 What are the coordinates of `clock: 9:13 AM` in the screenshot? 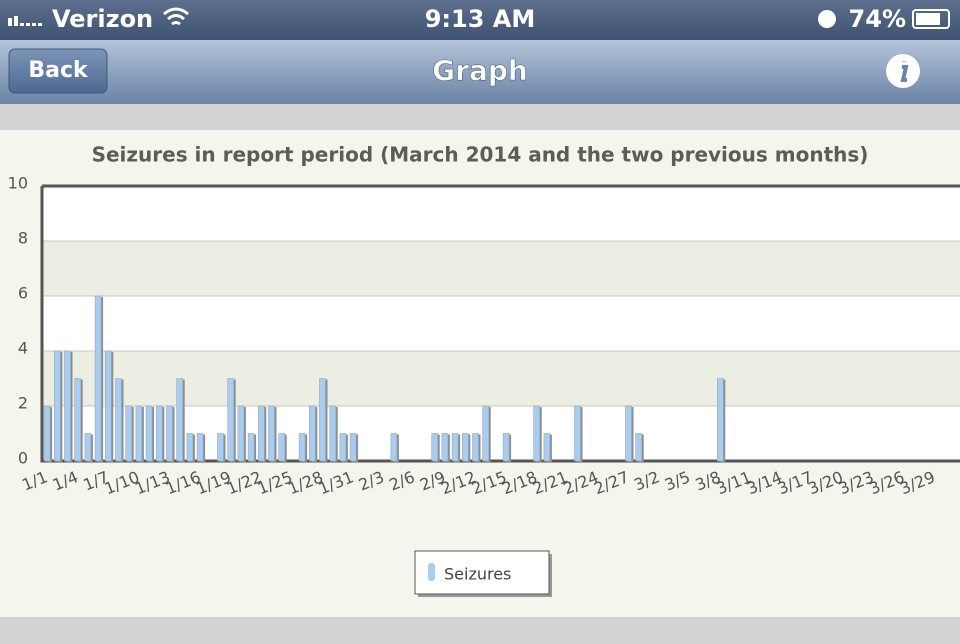 It's located at (480, 19).